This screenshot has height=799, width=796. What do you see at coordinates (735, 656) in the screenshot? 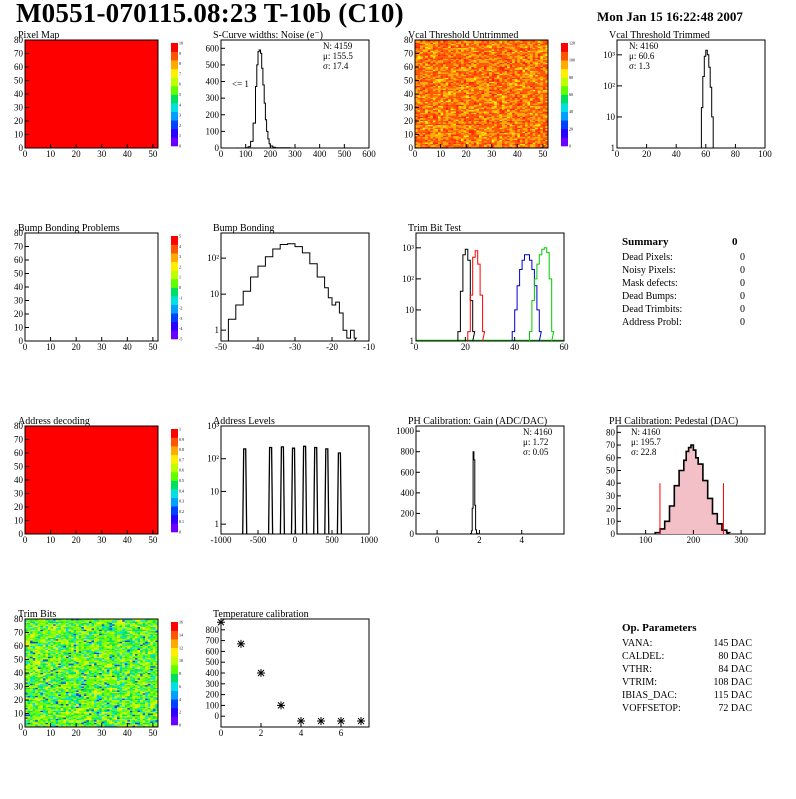
I see `op-param-value: 80 DAC` at bounding box center [735, 656].